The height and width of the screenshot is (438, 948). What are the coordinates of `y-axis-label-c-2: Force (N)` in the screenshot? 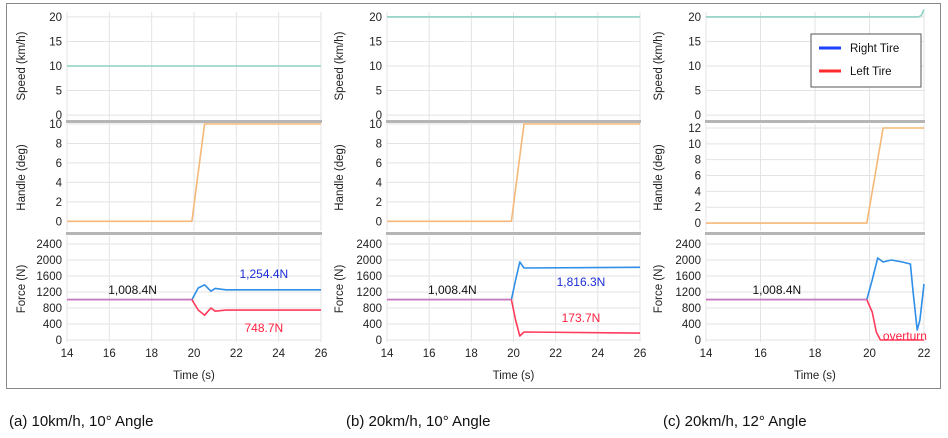 It's located at (659, 289).